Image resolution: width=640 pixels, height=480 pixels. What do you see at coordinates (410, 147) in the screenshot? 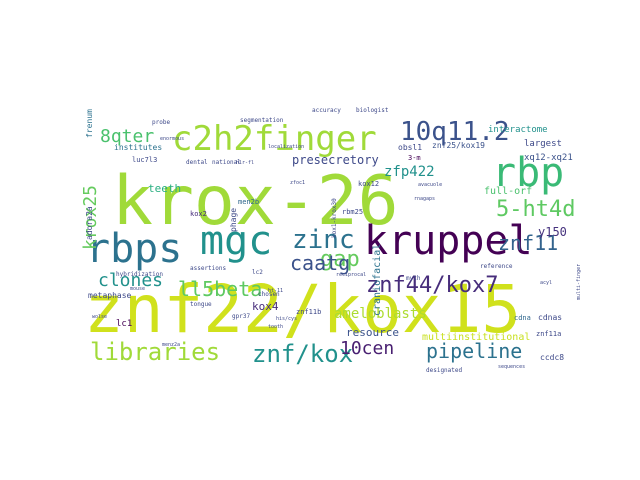
I see `word-37: obsl1` at bounding box center [410, 147].